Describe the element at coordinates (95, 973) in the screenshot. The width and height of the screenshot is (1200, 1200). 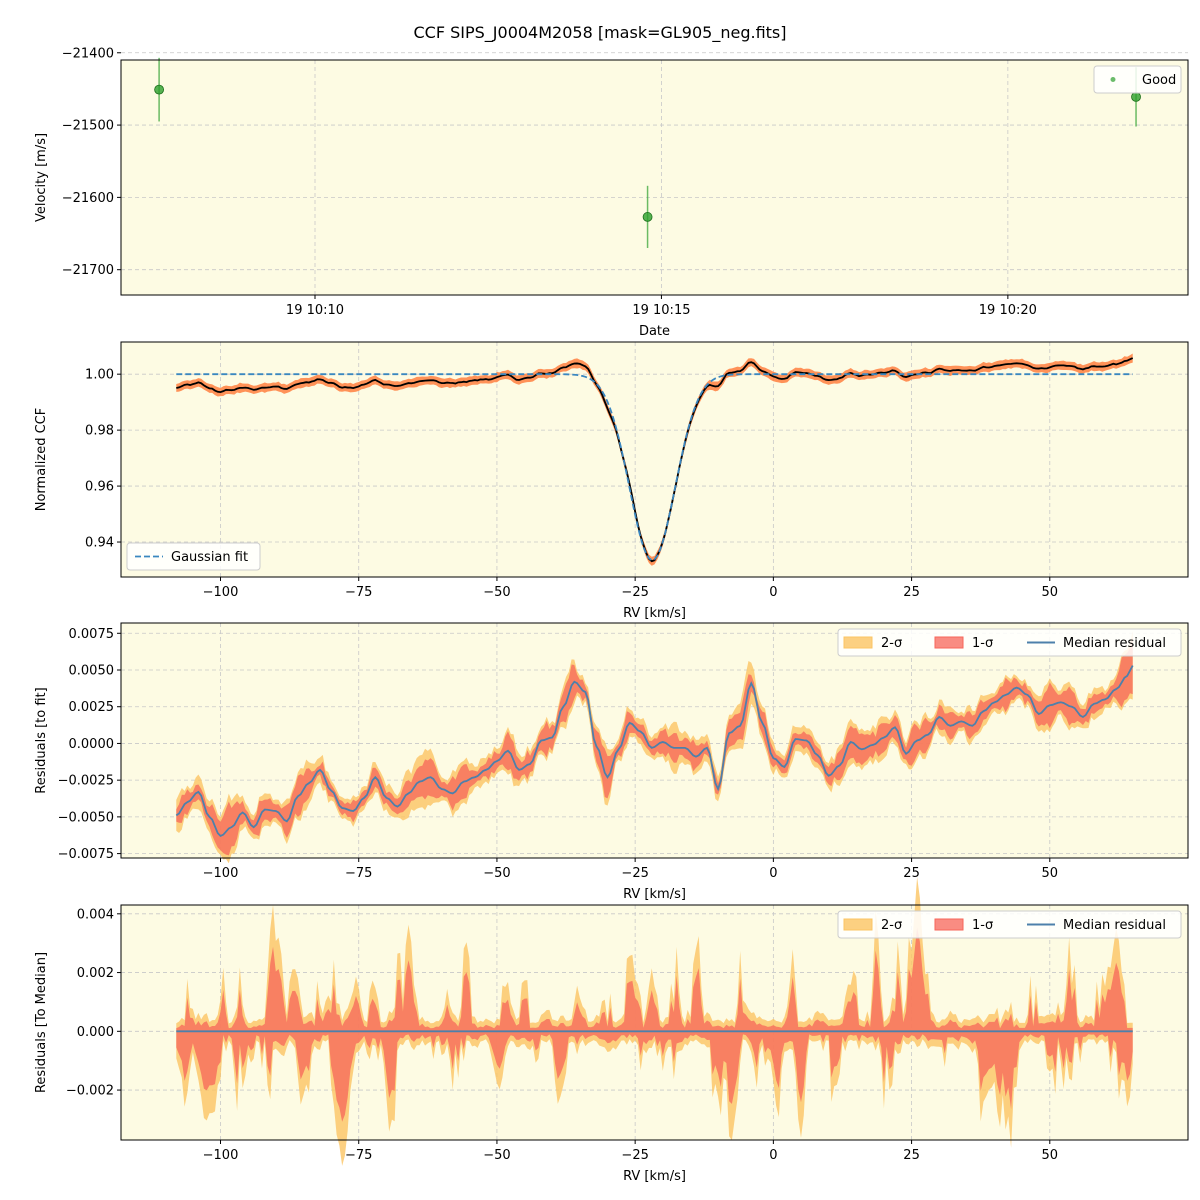
I see `y-tick-label: 0.002` at that location.